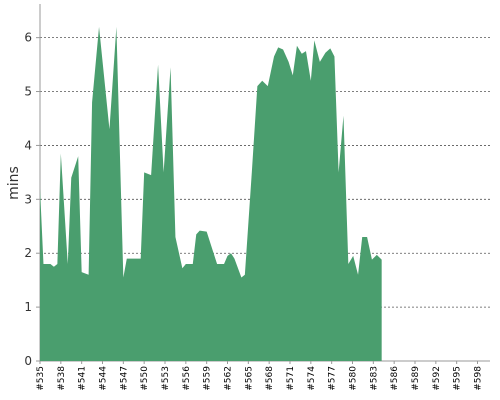  Describe the element at coordinates (28, 38) in the screenshot. I see `y-tick-label: 6` at that location.